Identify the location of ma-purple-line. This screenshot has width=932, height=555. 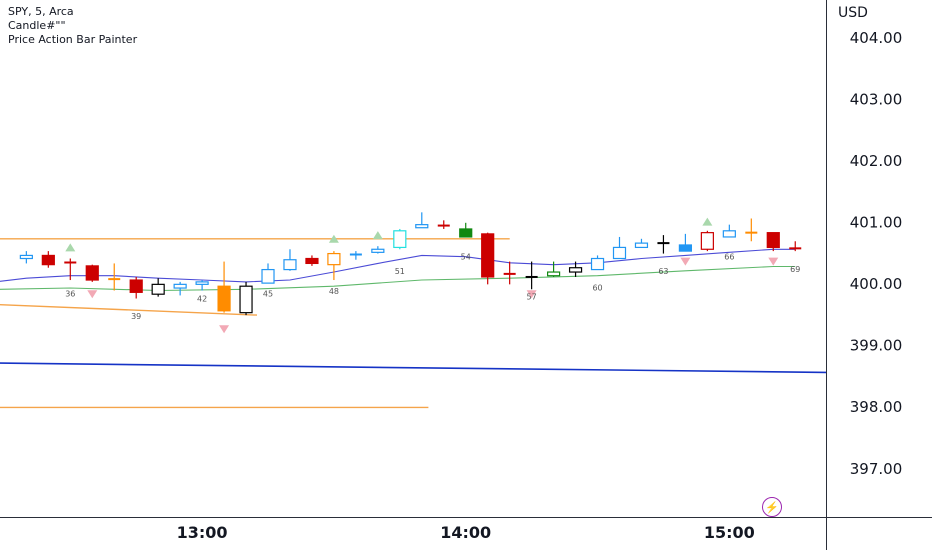
(398, 265).